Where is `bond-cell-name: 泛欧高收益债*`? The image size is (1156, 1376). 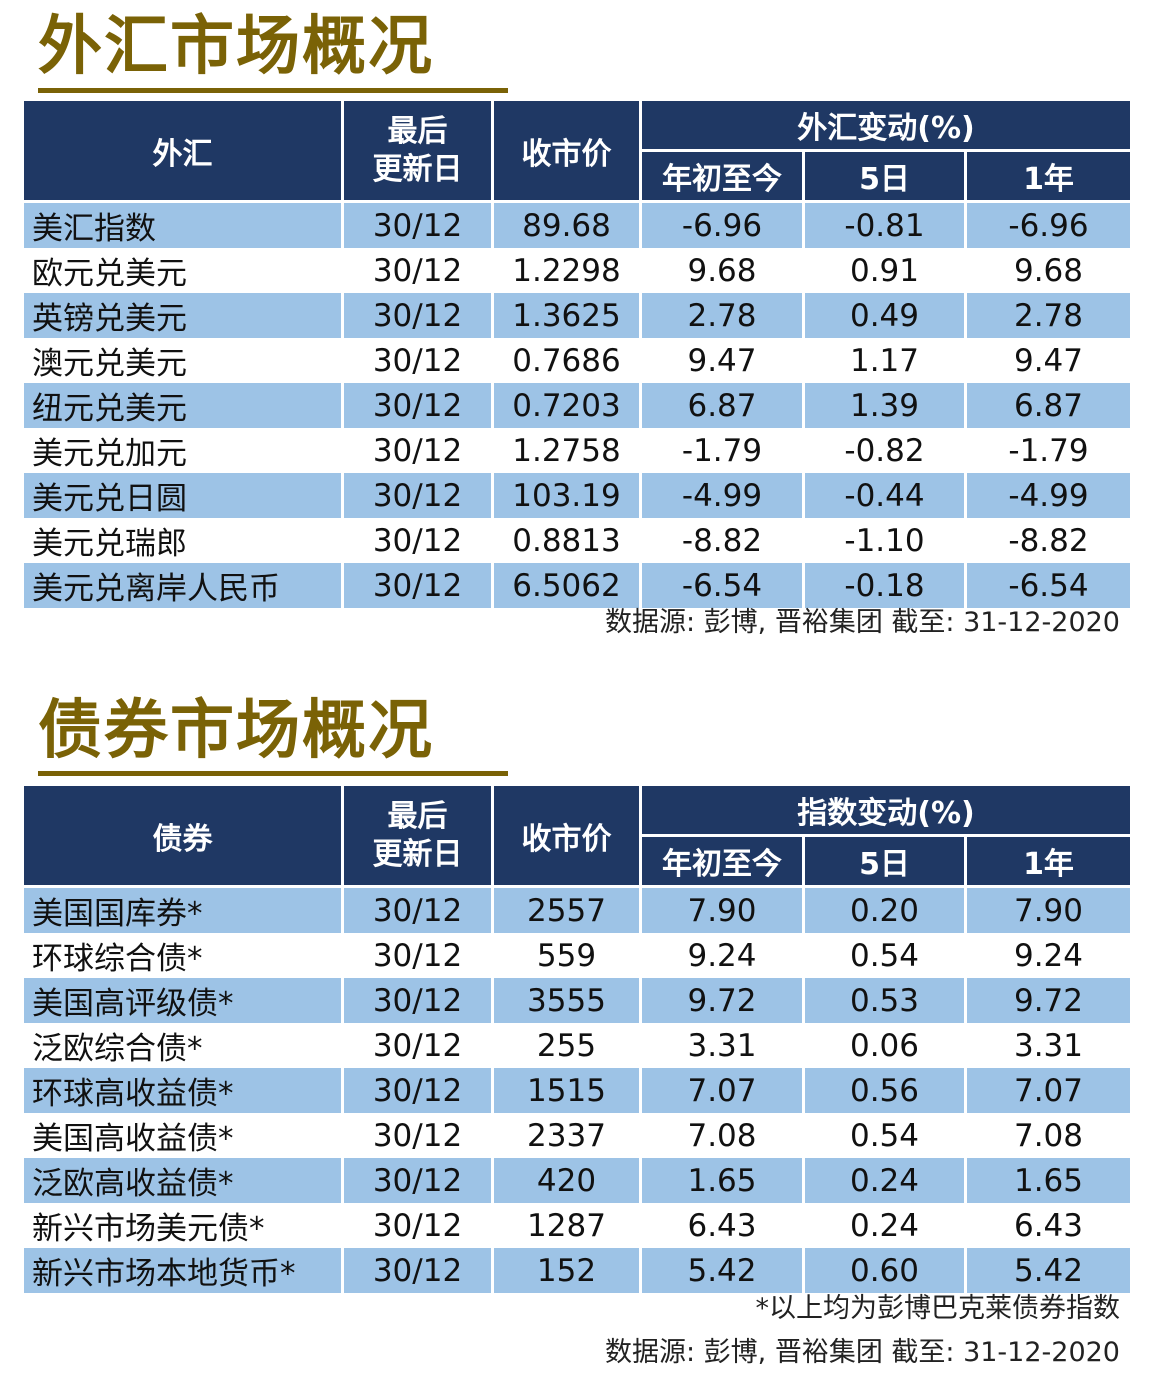
bond-cell-name: 泛欧高收益债* is located at coordinates (184, 1180).